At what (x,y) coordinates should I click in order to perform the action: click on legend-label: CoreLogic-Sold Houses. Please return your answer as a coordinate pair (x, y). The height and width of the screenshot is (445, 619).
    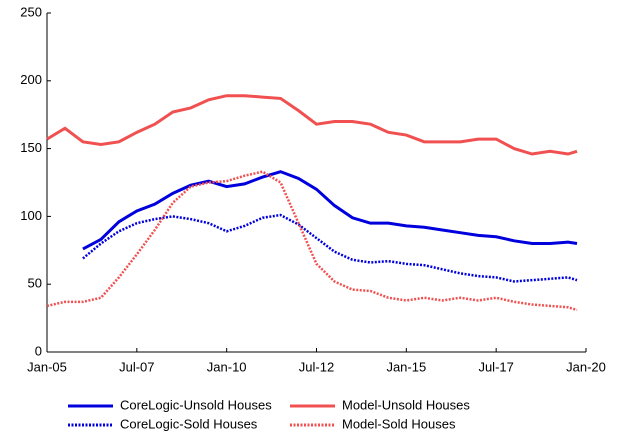
    Looking at the image, I should click on (189, 423).